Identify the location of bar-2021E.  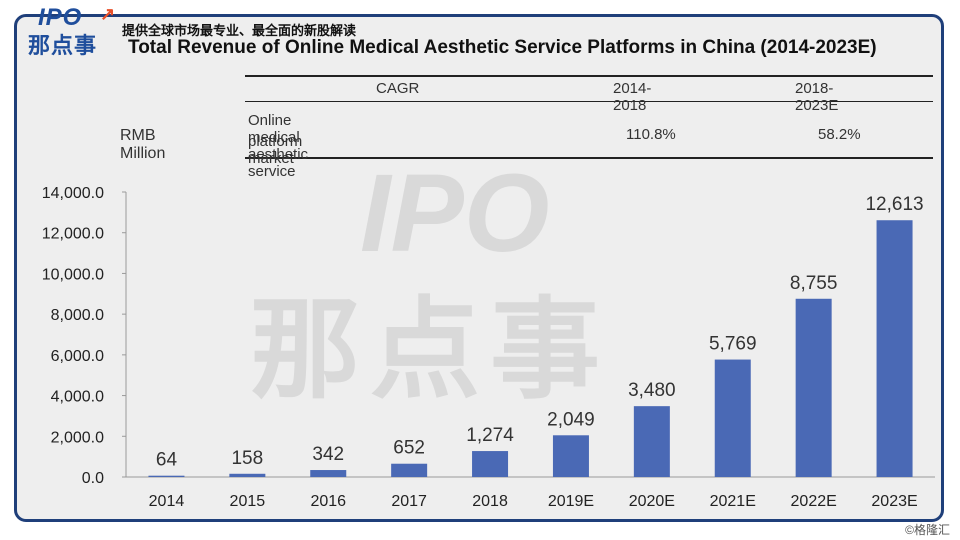
(732, 418).